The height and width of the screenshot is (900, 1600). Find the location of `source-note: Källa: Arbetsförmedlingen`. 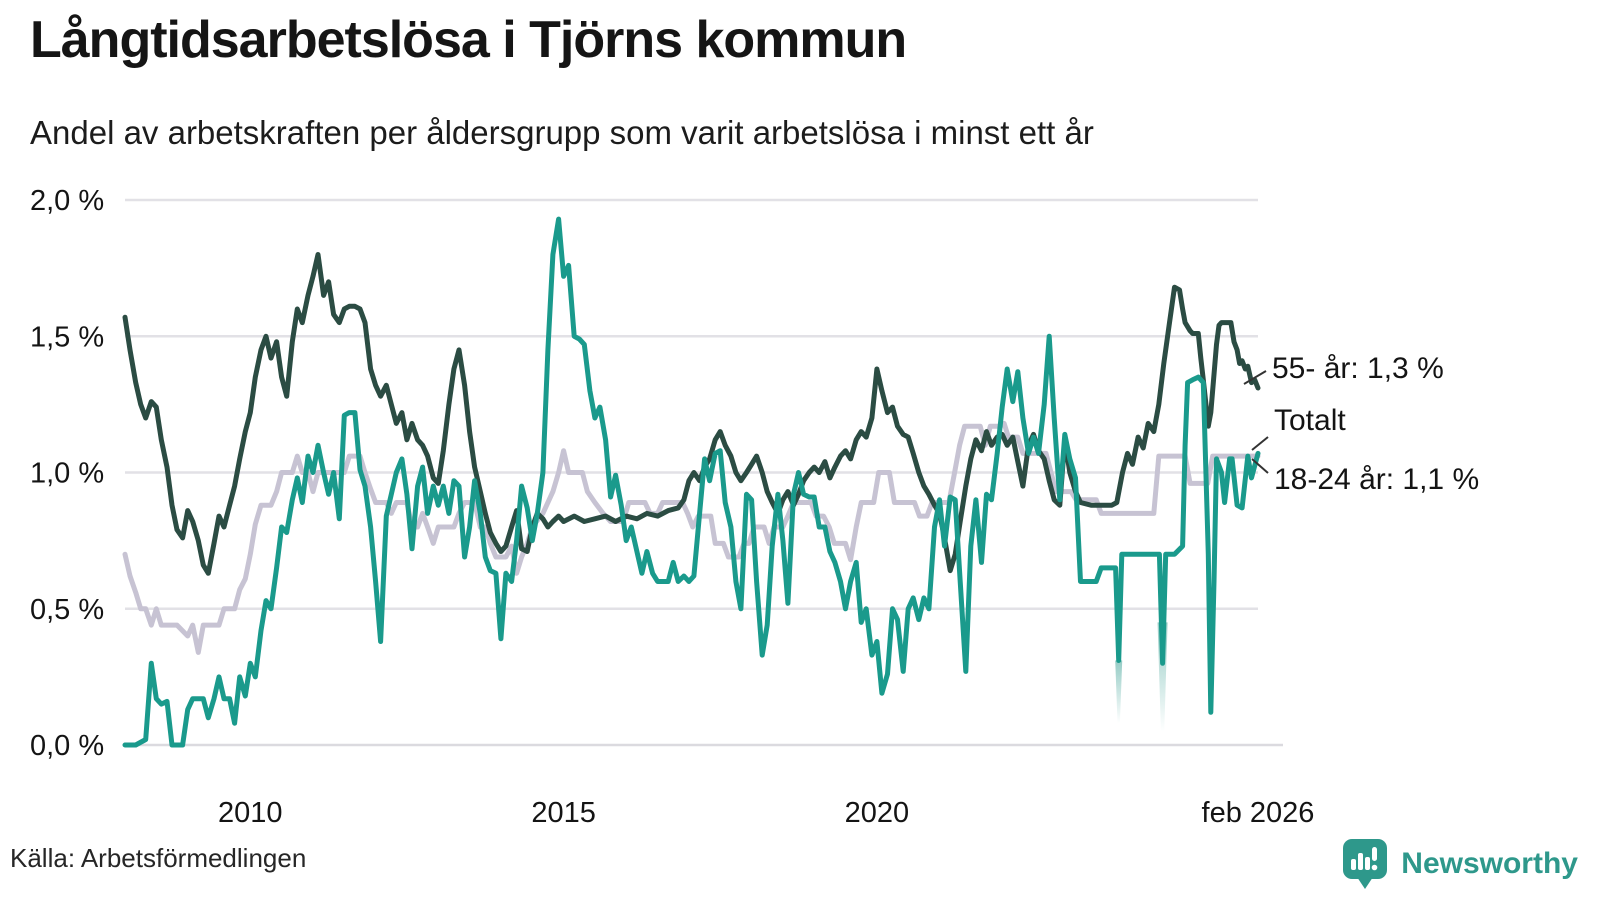

source-note: Källa: Arbetsförmedlingen is located at coordinates (158, 858).